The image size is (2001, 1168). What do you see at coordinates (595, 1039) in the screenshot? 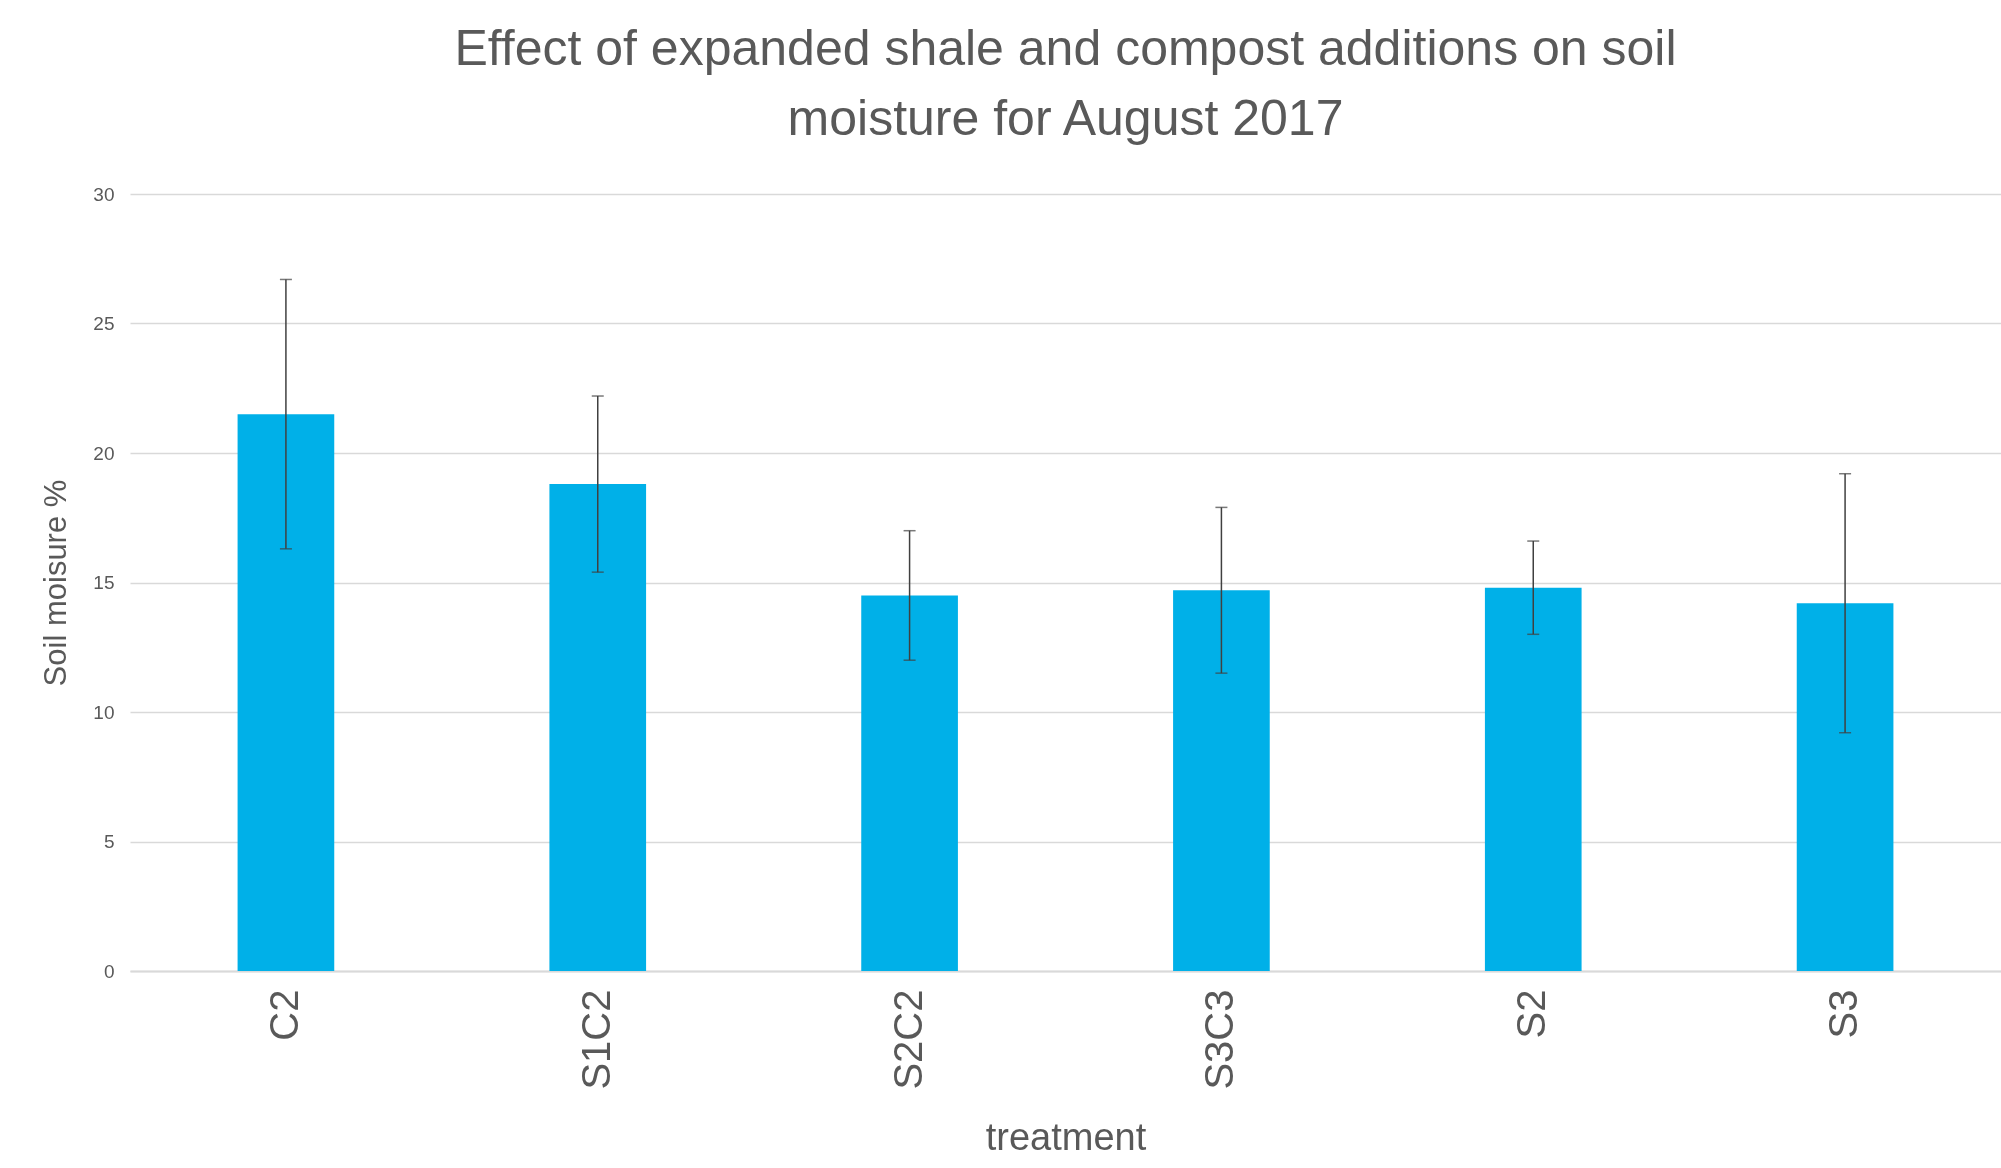
I see `x-tick-label: S1C2` at bounding box center [595, 1039].